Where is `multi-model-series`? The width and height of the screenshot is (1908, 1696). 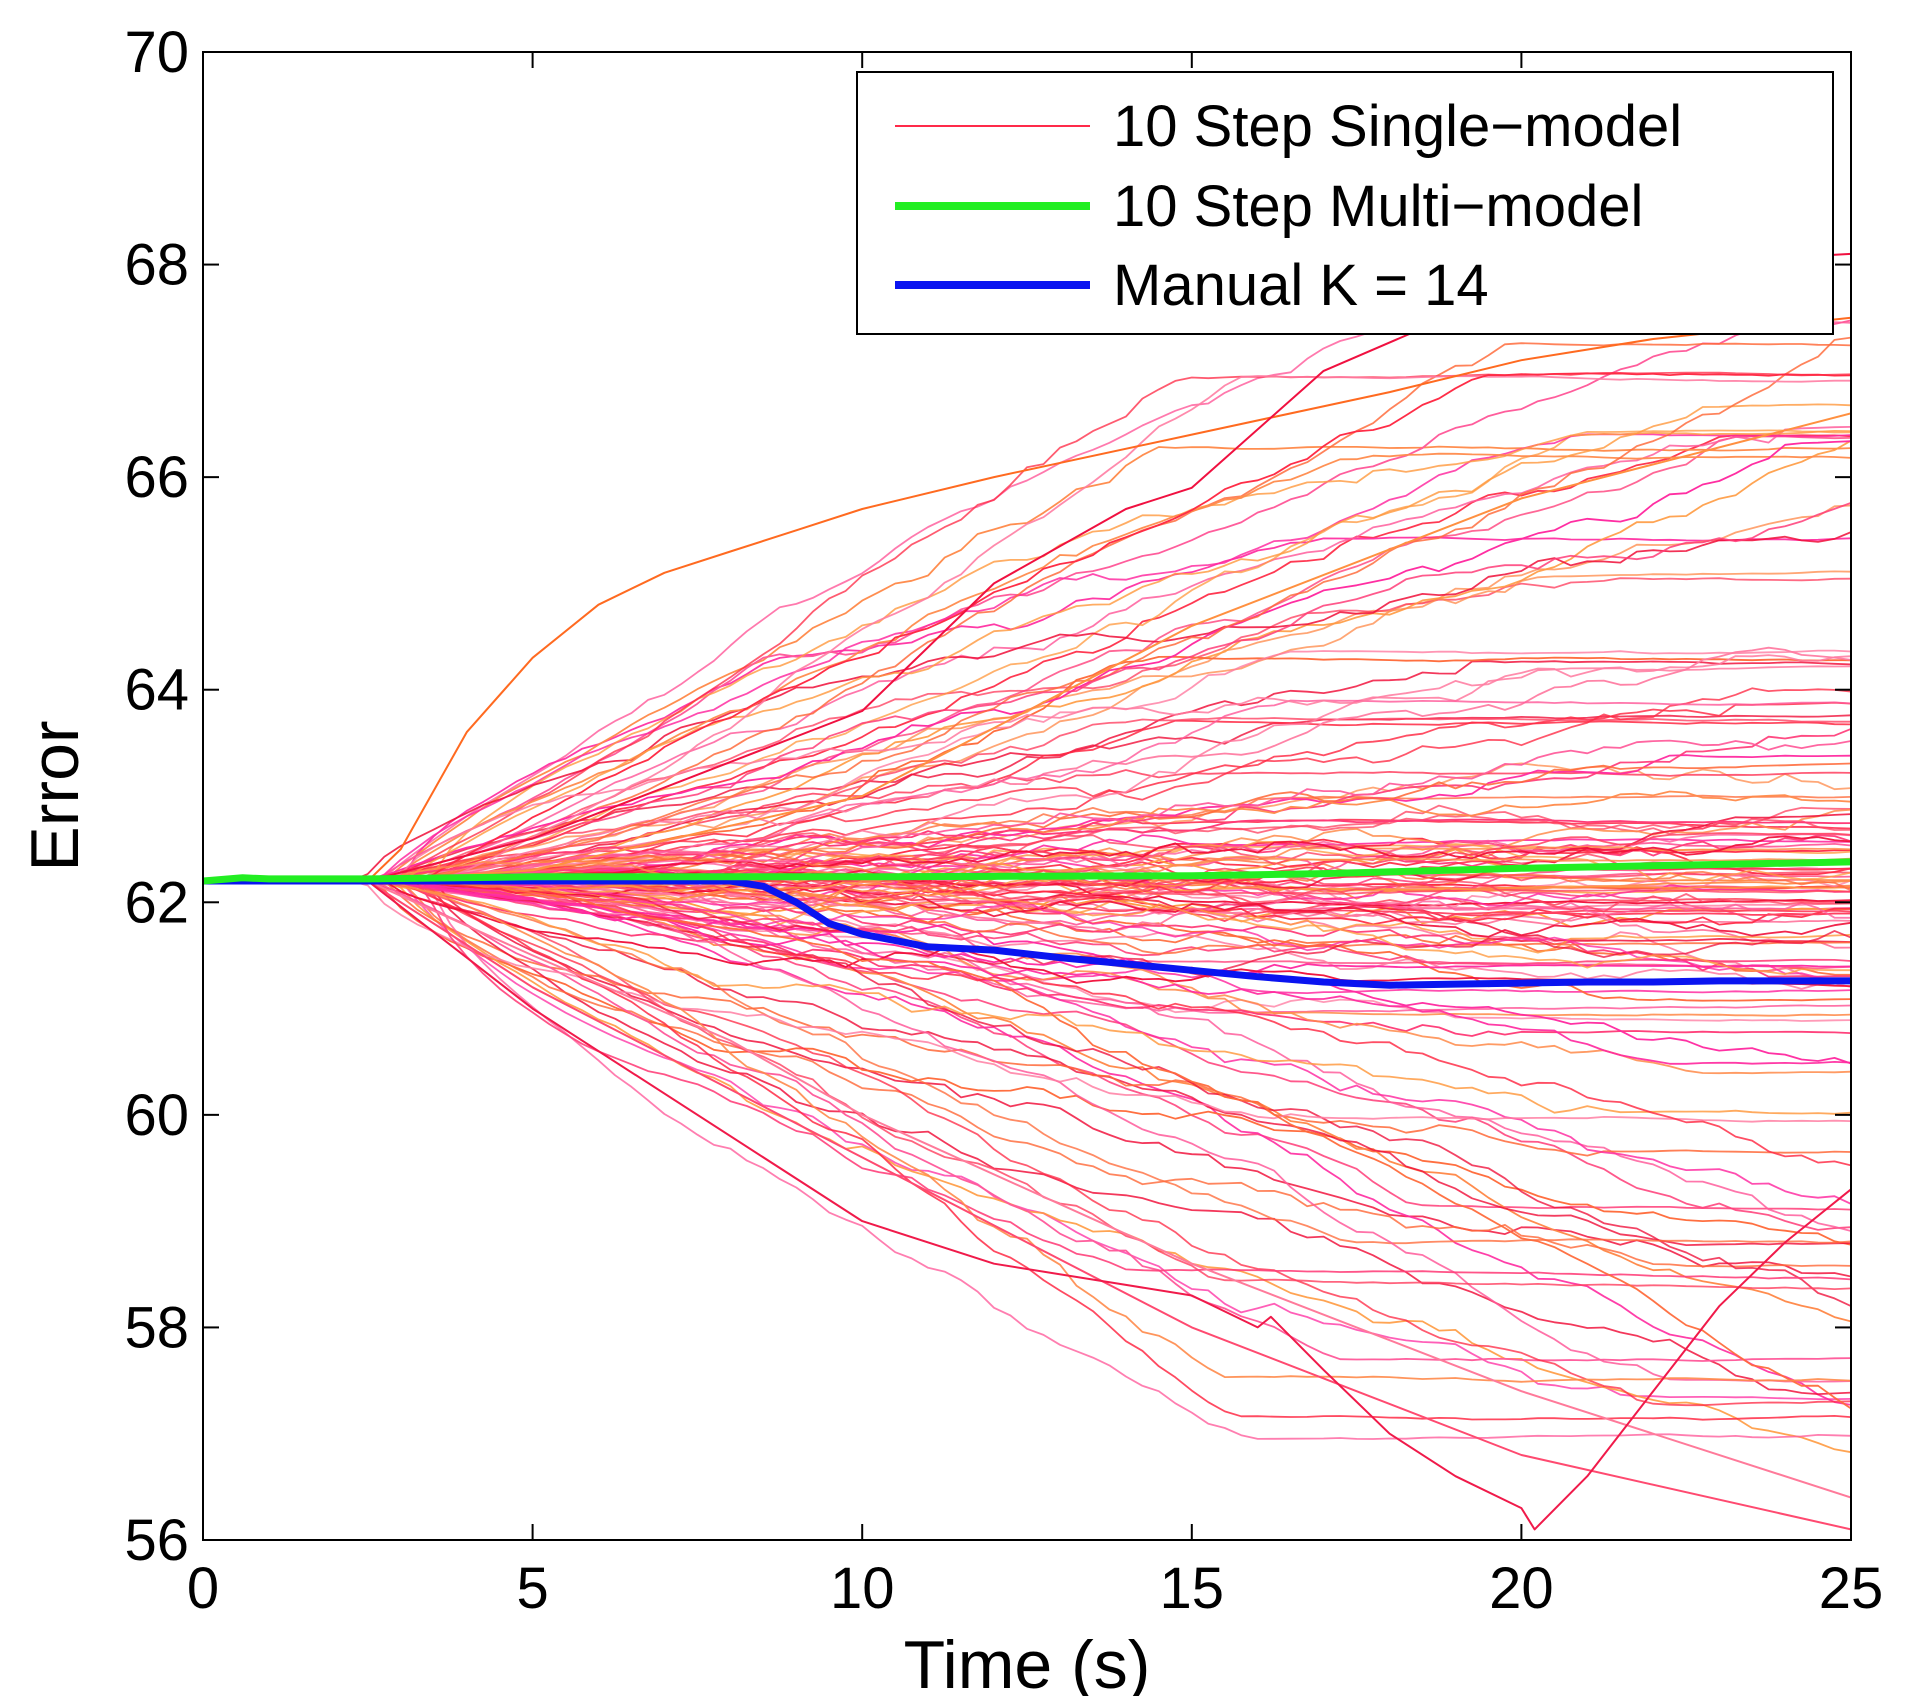 multi-model-series is located at coordinates (1027, 871).